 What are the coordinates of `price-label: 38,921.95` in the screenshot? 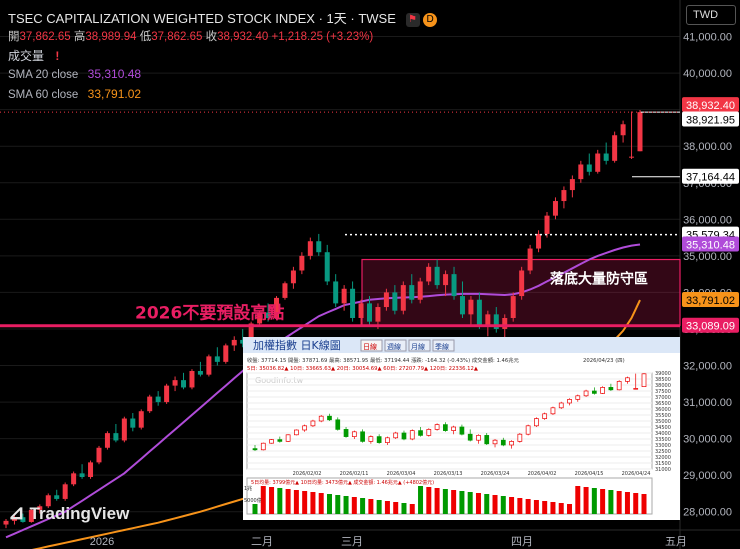 It's located at (710, 119).